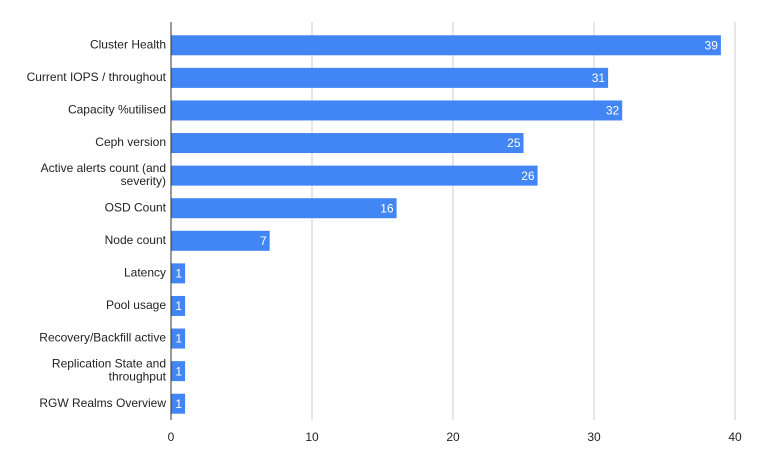 This screenshot has height=469, width=759. What do you see at coordinates (263, 241) in the screenshot?
I see `data-label: 7` at bounding box center [263, 241].